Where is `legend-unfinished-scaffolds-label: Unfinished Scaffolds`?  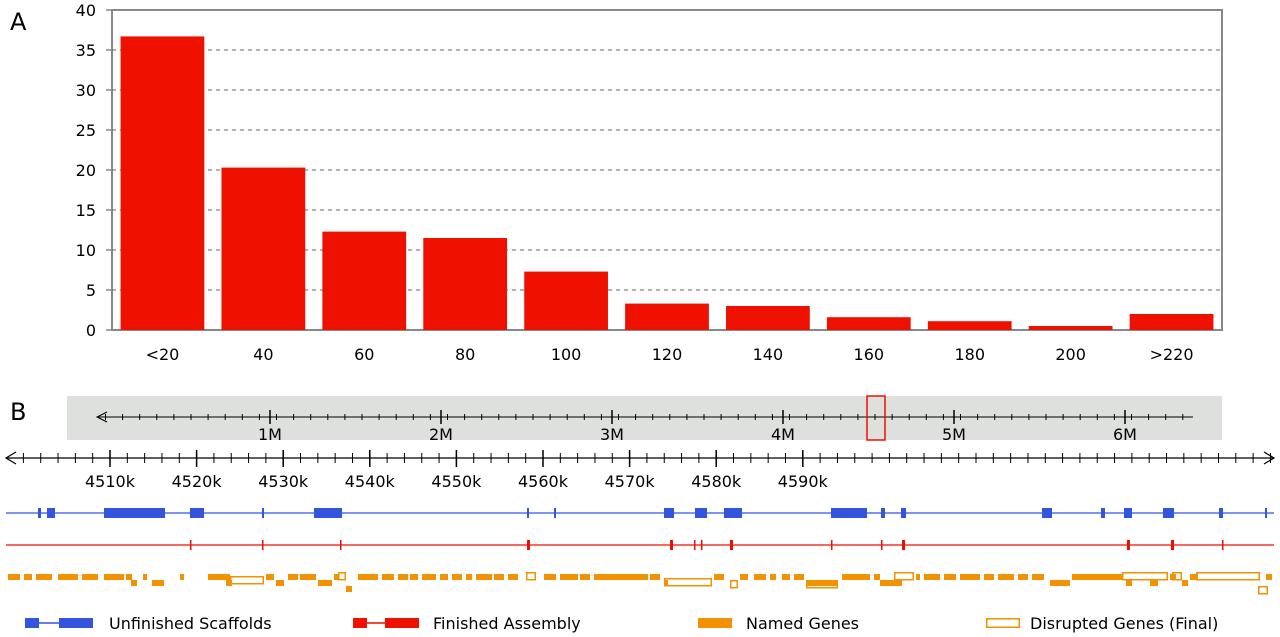
legend-unfinished-scaffolds-label: Unfinished Scaffolds is located at coordinates (190, 623).